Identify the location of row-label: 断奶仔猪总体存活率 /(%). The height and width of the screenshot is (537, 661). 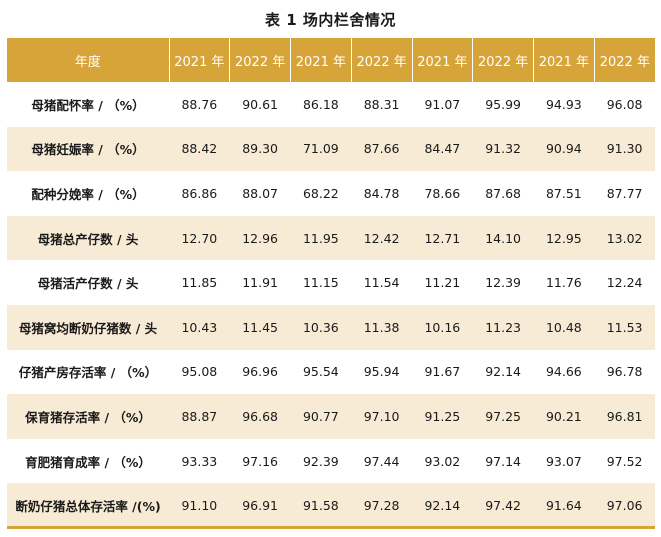
(88, 505).